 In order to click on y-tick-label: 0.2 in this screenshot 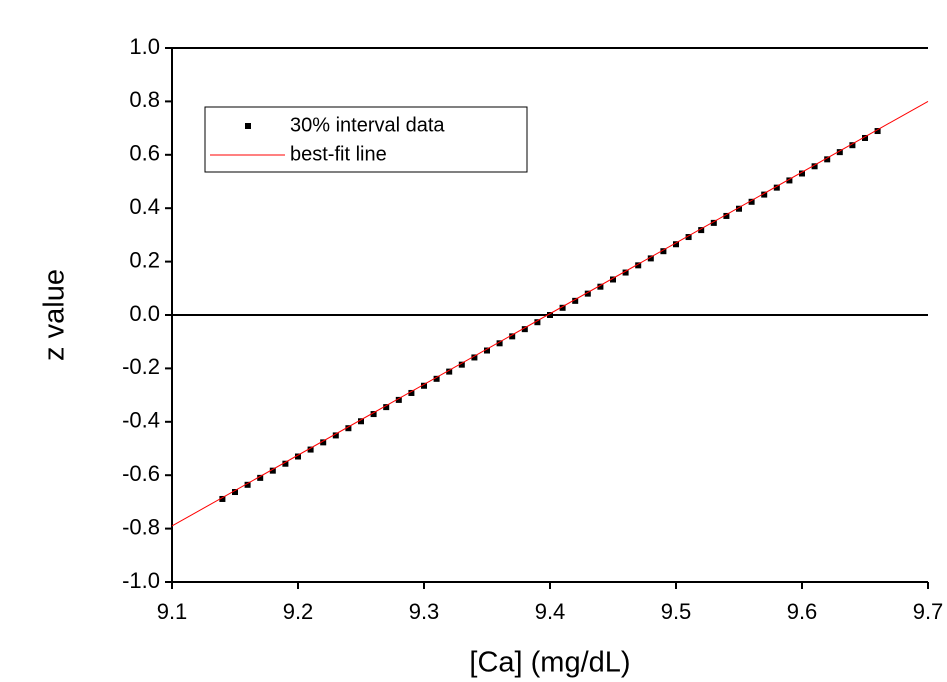, I will do `click(144, 259)`.